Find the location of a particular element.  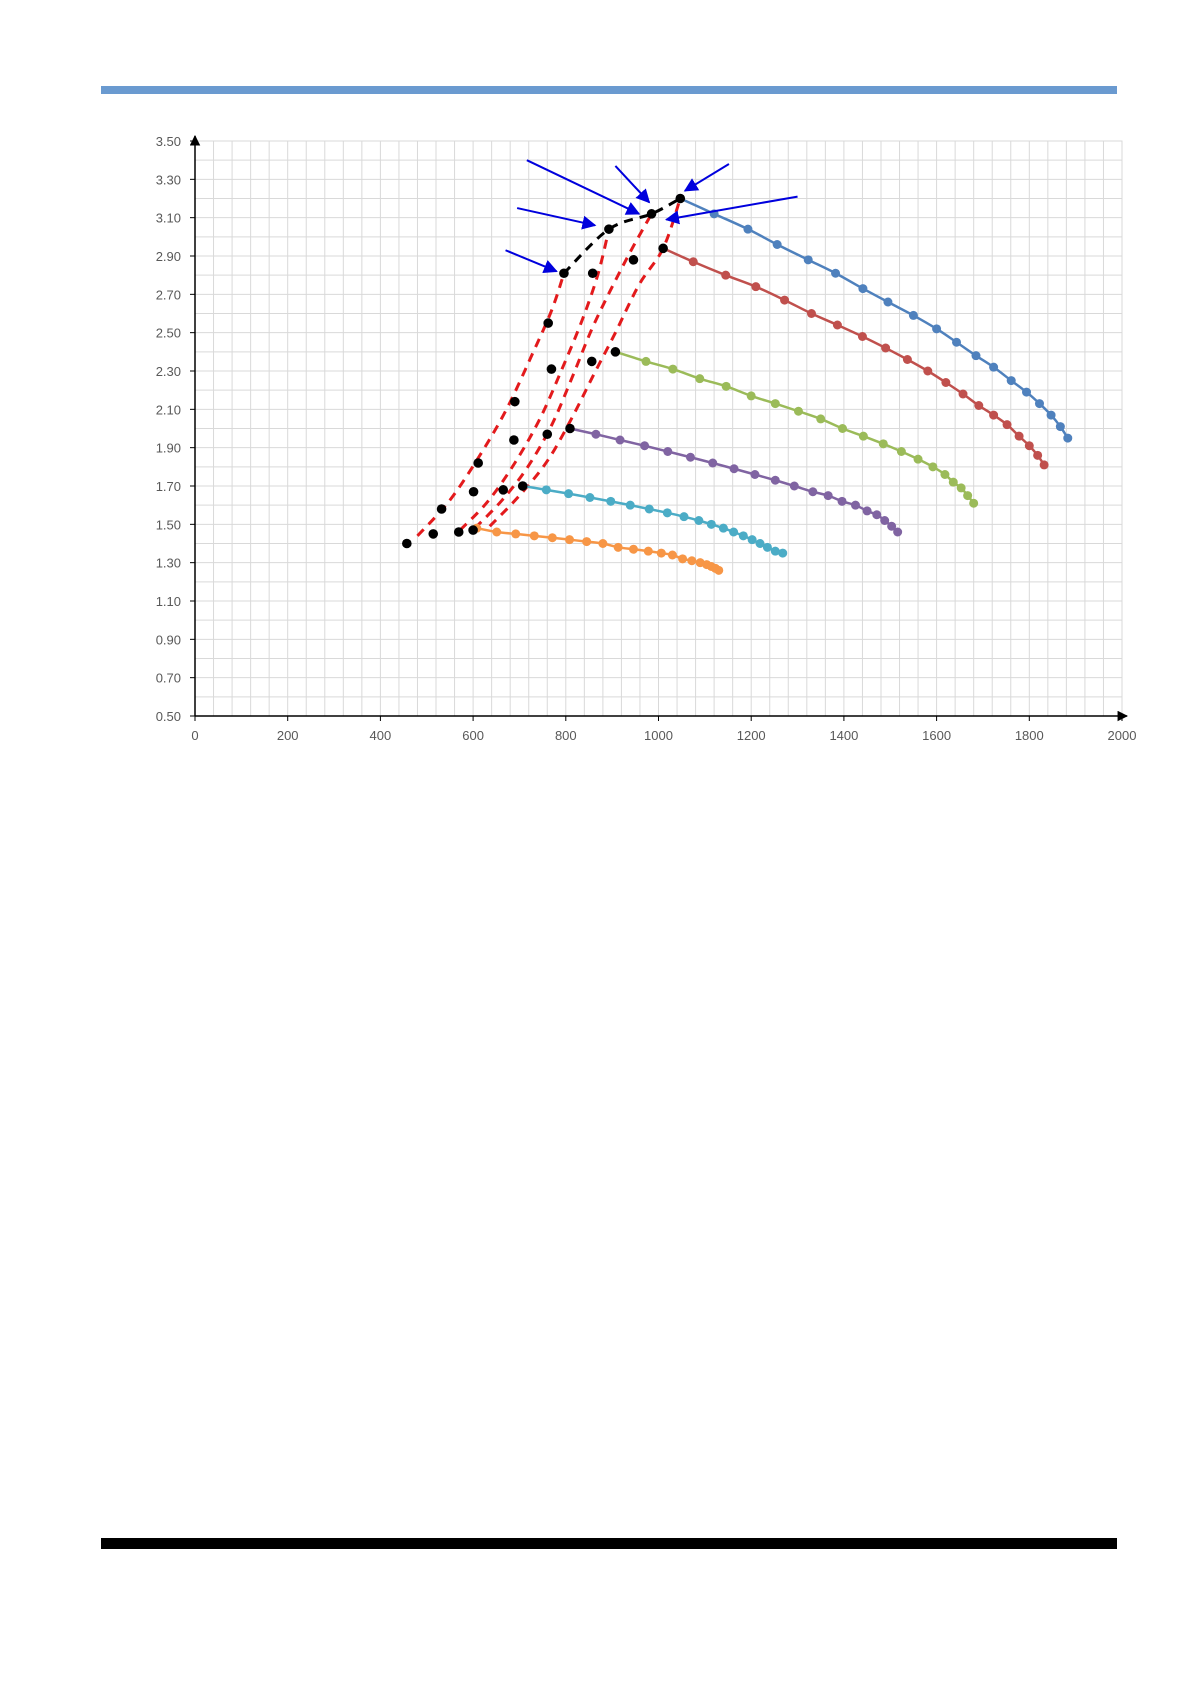

x-tick-label: 1200 is located at coordinates (751, 735).